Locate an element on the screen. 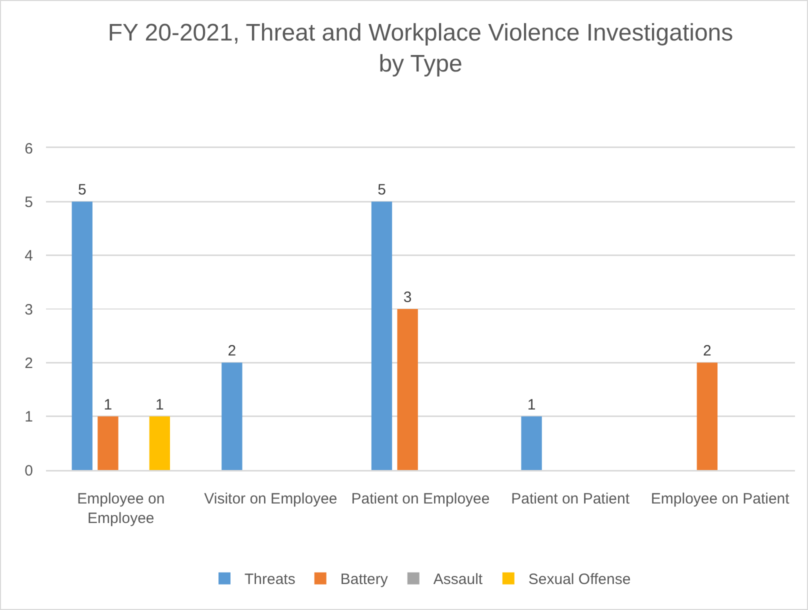 Image resolution: width=808 pixels, height=610 pixels. y-tick-label: 6 is located at coordinates (28, 149).